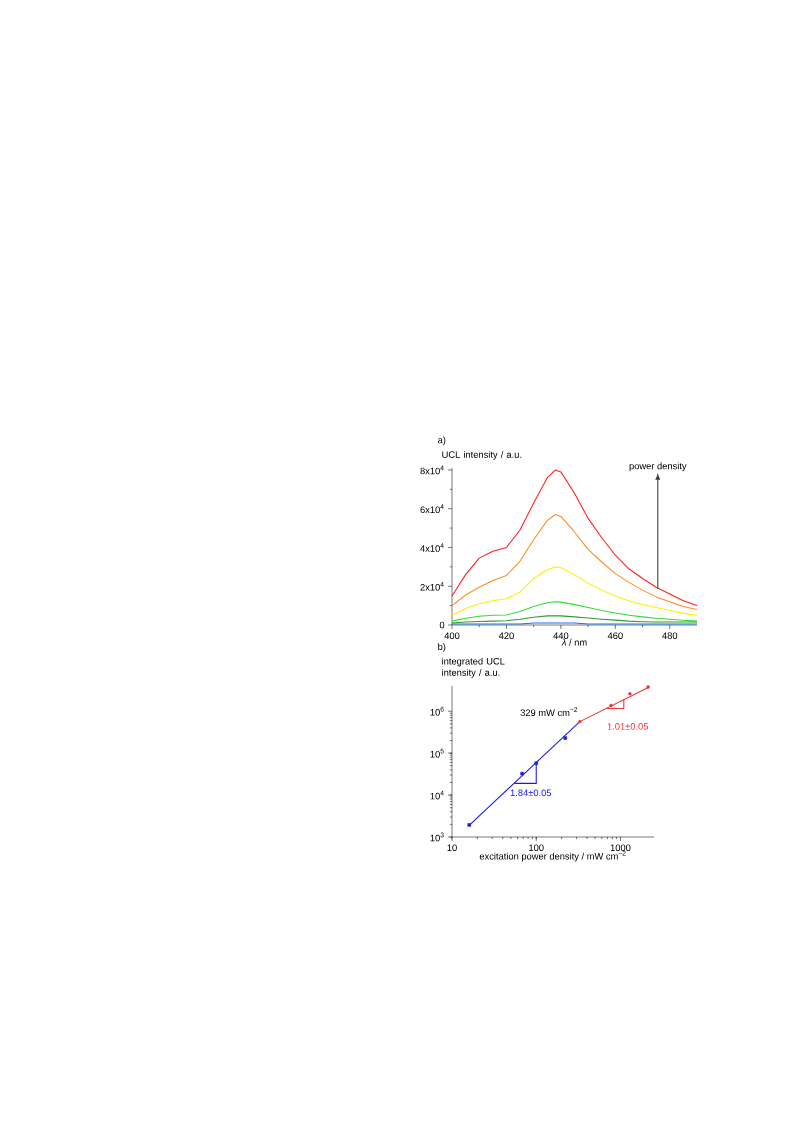  What do you see at coordinates (437, 711) in the screenshot?
I see `y-tick-label: 10$^{6}$` at bounding box center [437, 711].